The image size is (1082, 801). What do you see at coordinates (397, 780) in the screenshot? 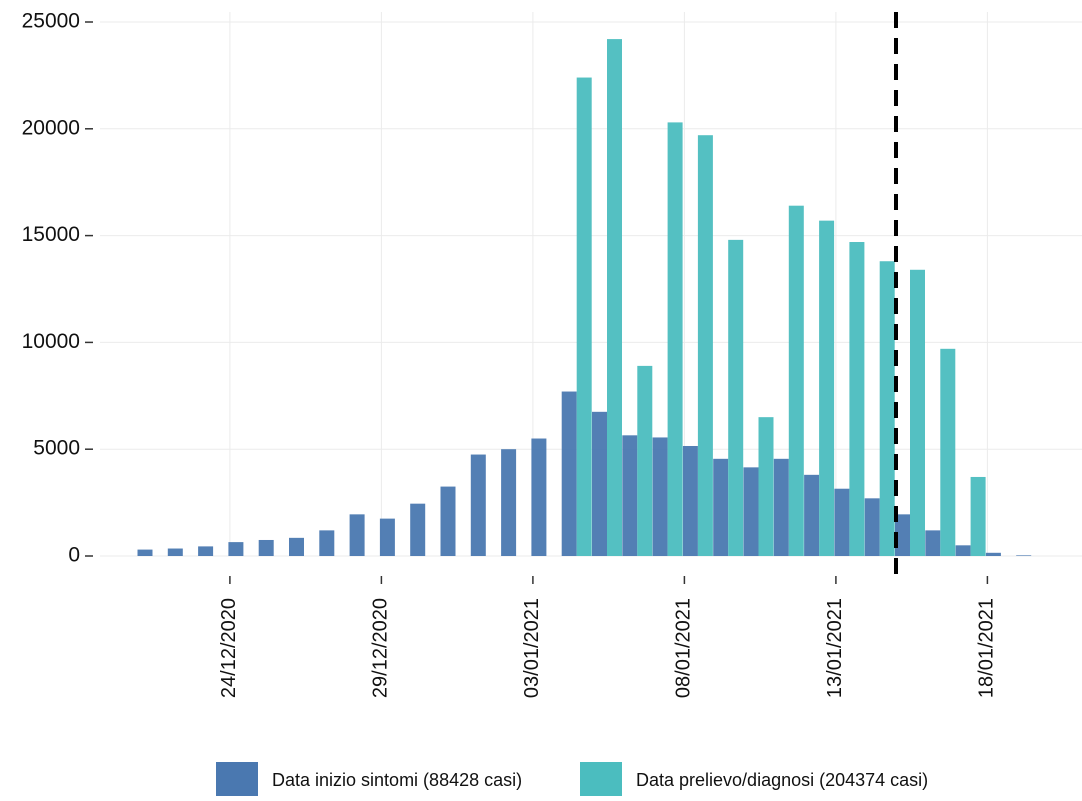
I see `legend-label: Data inizio sintomi (88428 casi)` at bounding box center [397, 780].